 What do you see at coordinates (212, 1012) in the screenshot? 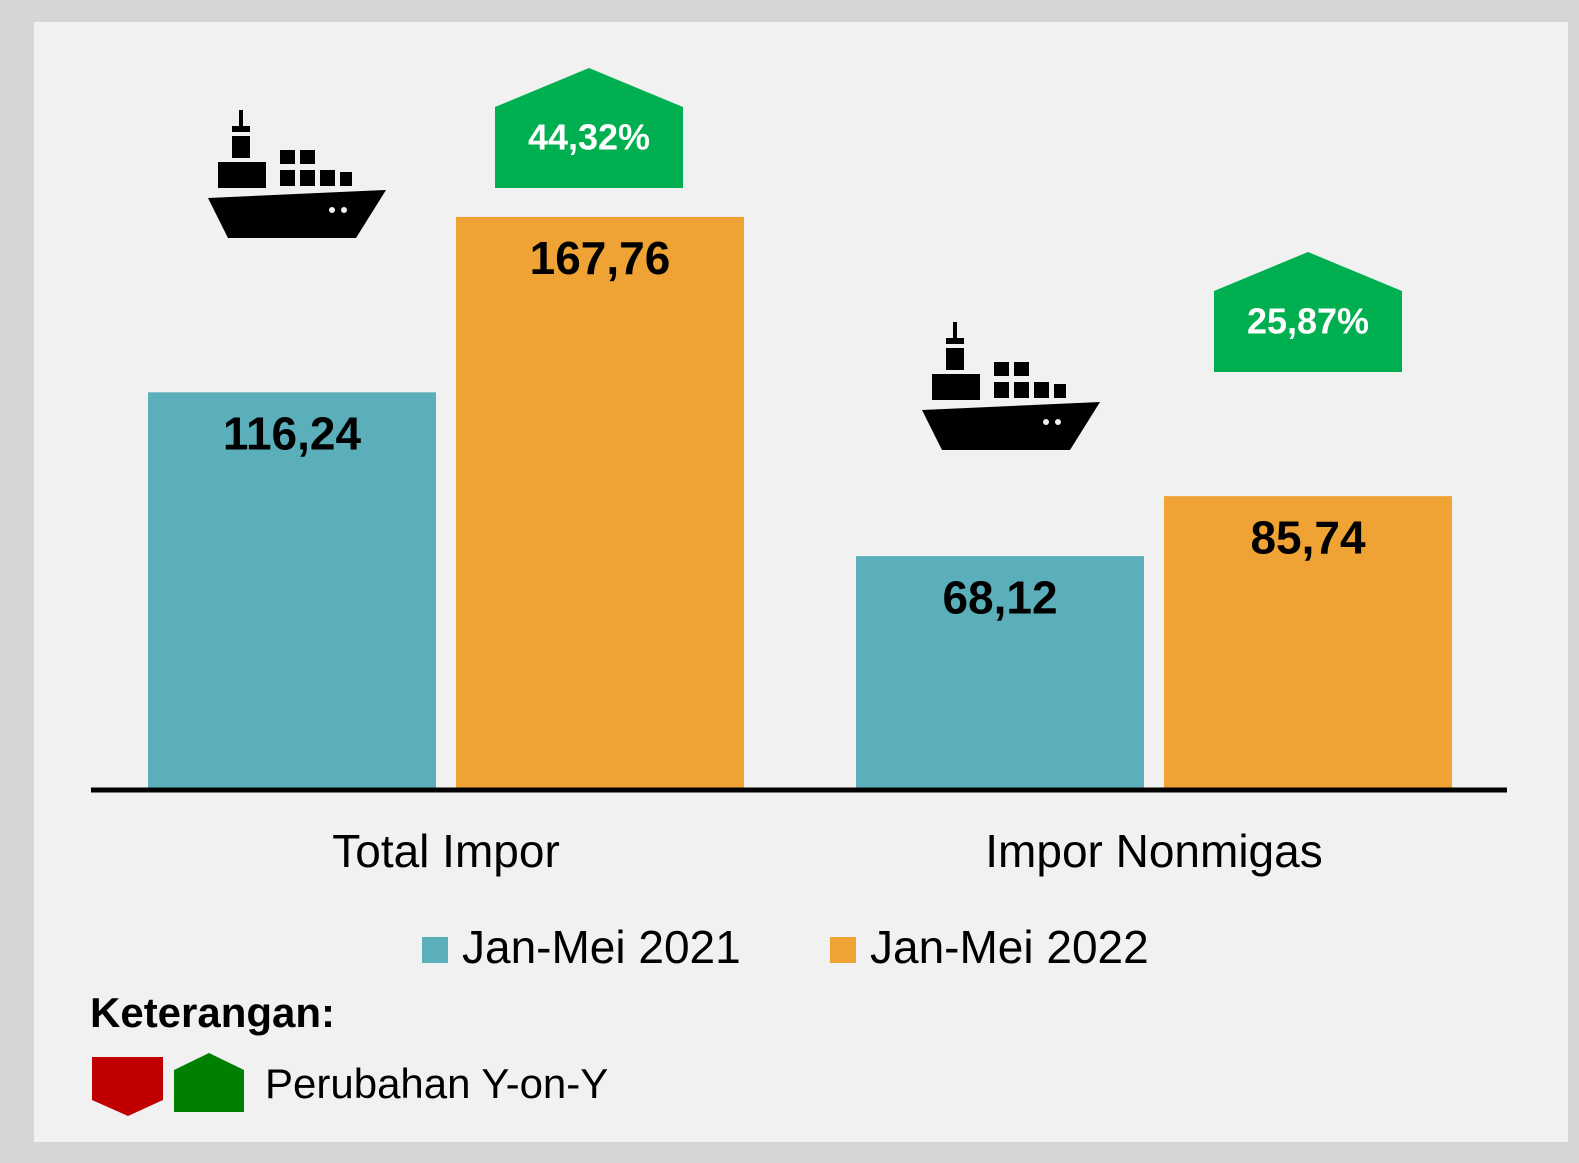
I see `note-title: Keterangan:` at bounding box center [212, 1012].